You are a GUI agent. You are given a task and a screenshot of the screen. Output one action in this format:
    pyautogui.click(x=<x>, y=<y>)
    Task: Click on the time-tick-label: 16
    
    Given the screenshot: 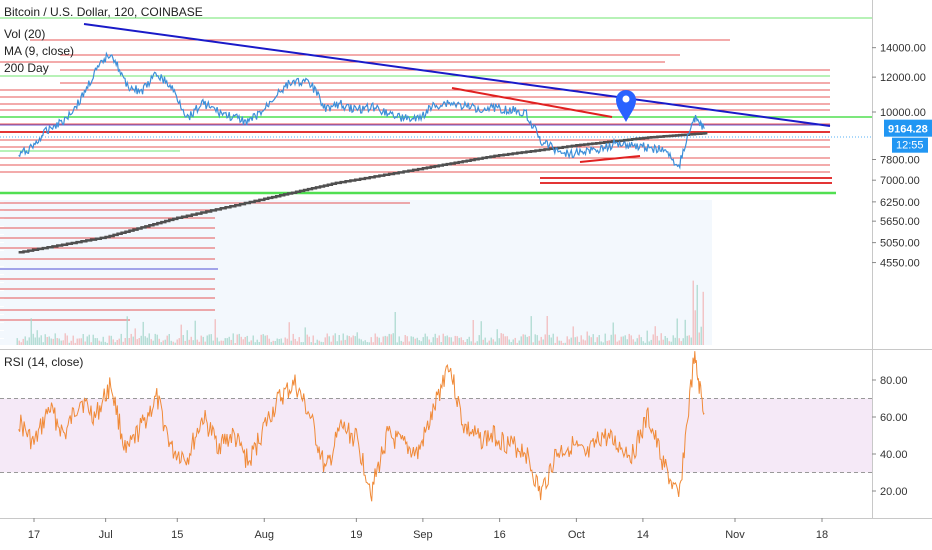 What is the action you would take?
    pyautogui.click(x=500, y=535)
    